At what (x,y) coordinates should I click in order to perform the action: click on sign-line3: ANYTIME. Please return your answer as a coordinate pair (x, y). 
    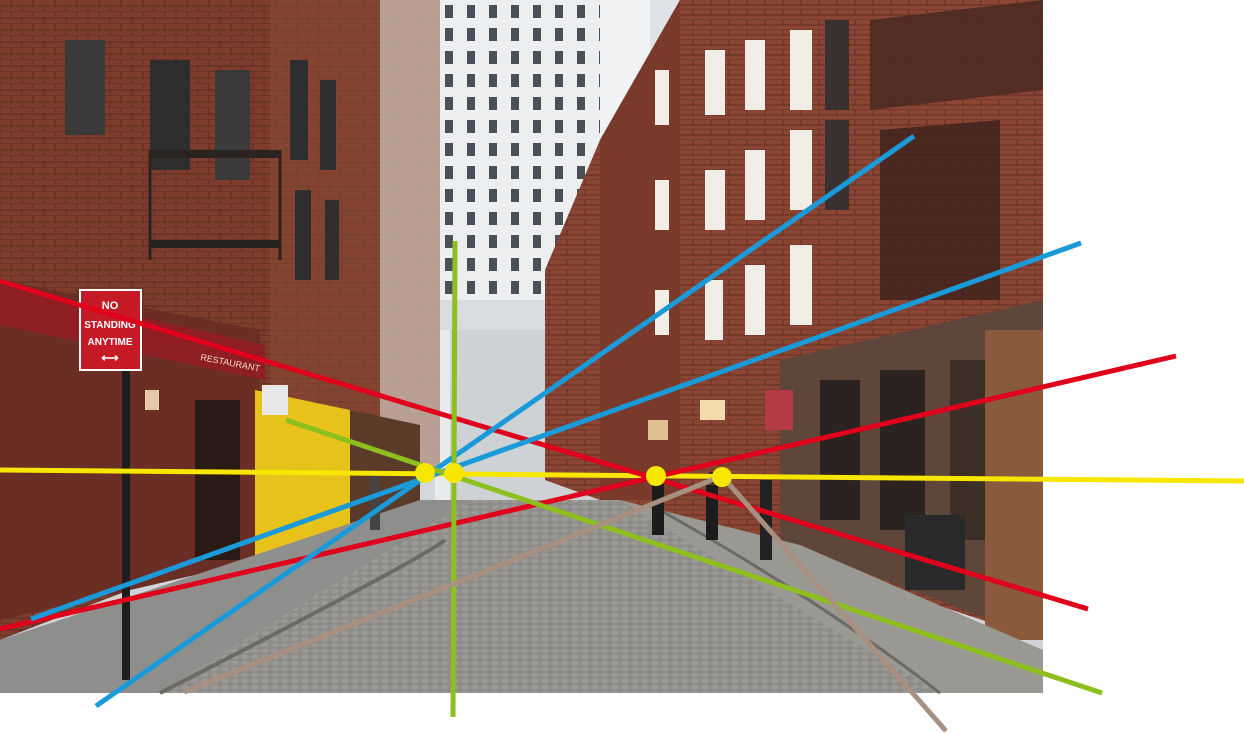
    Looking at the image, I should click on (110, 342).